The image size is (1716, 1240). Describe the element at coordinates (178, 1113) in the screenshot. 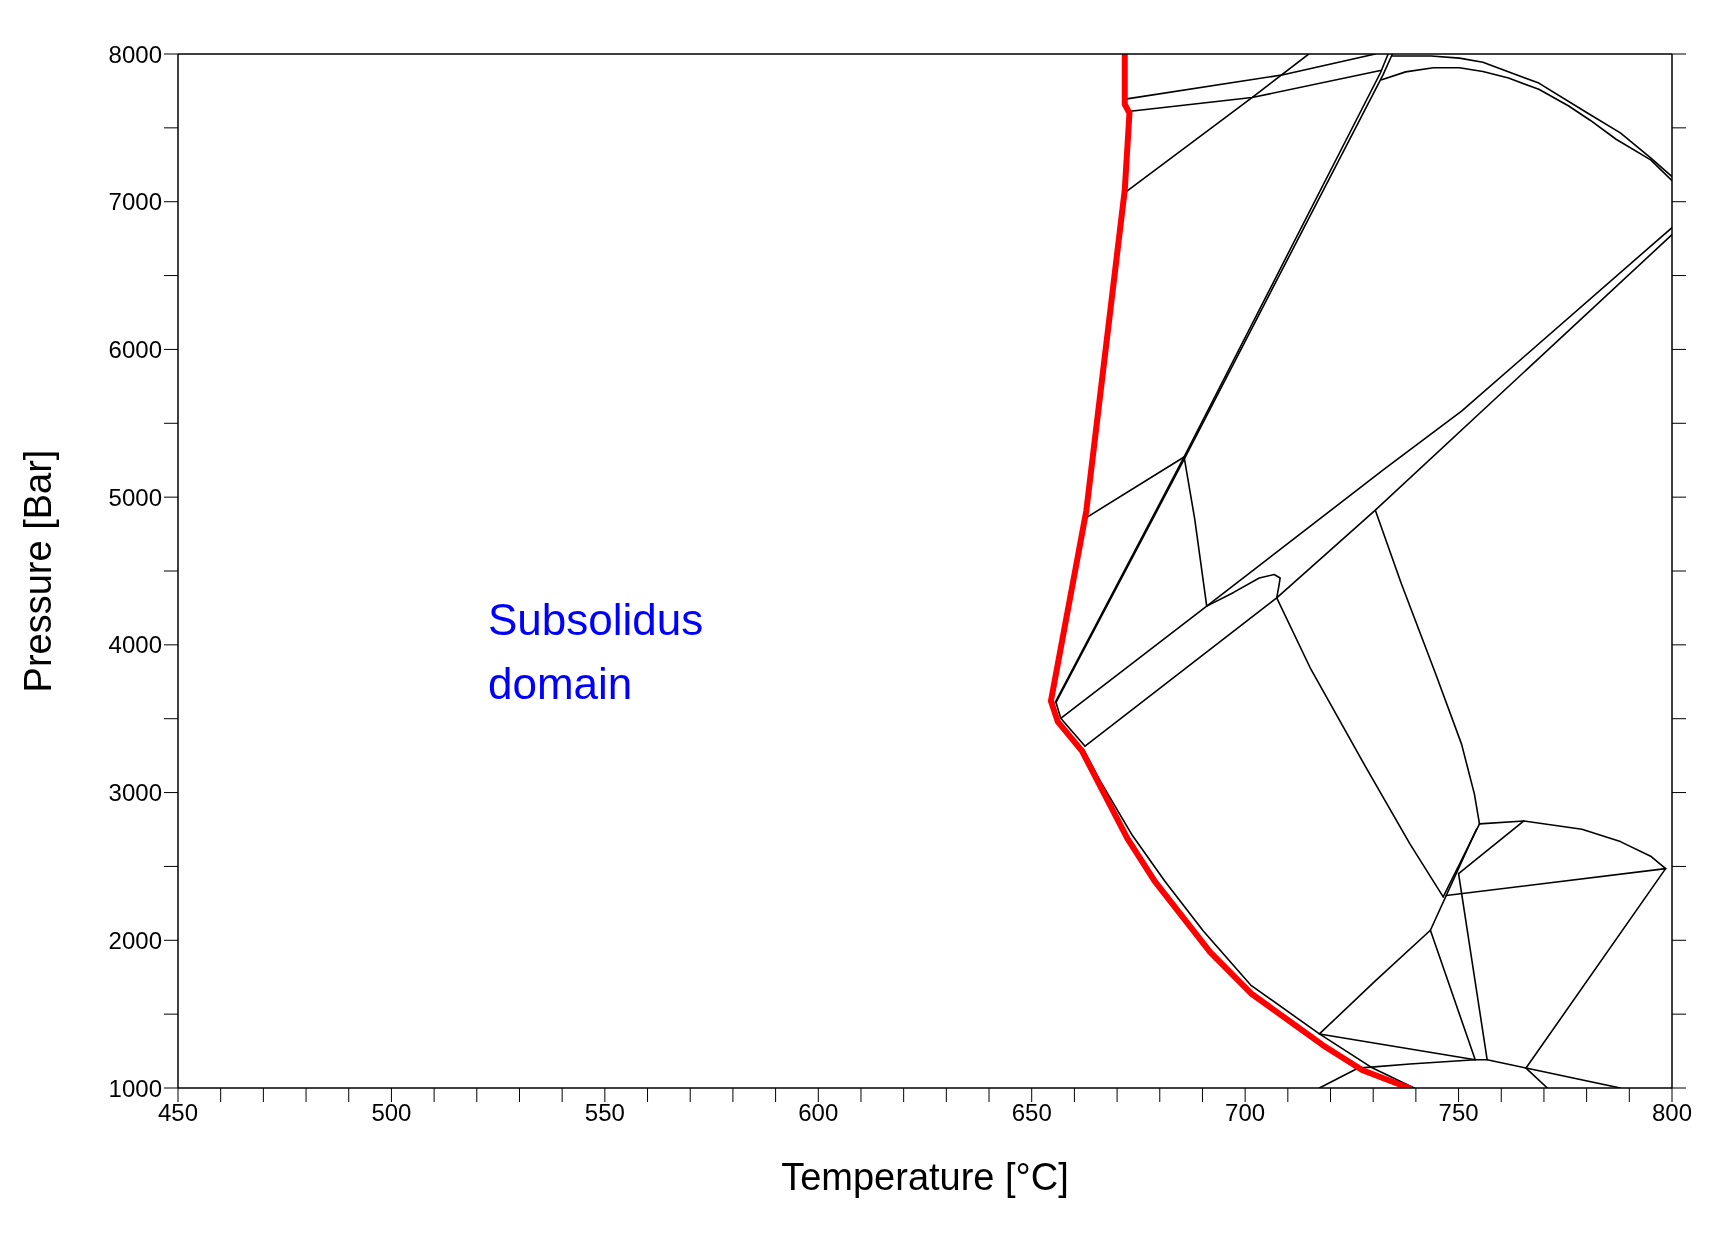

I see `x-tick-label: 450` at that location.